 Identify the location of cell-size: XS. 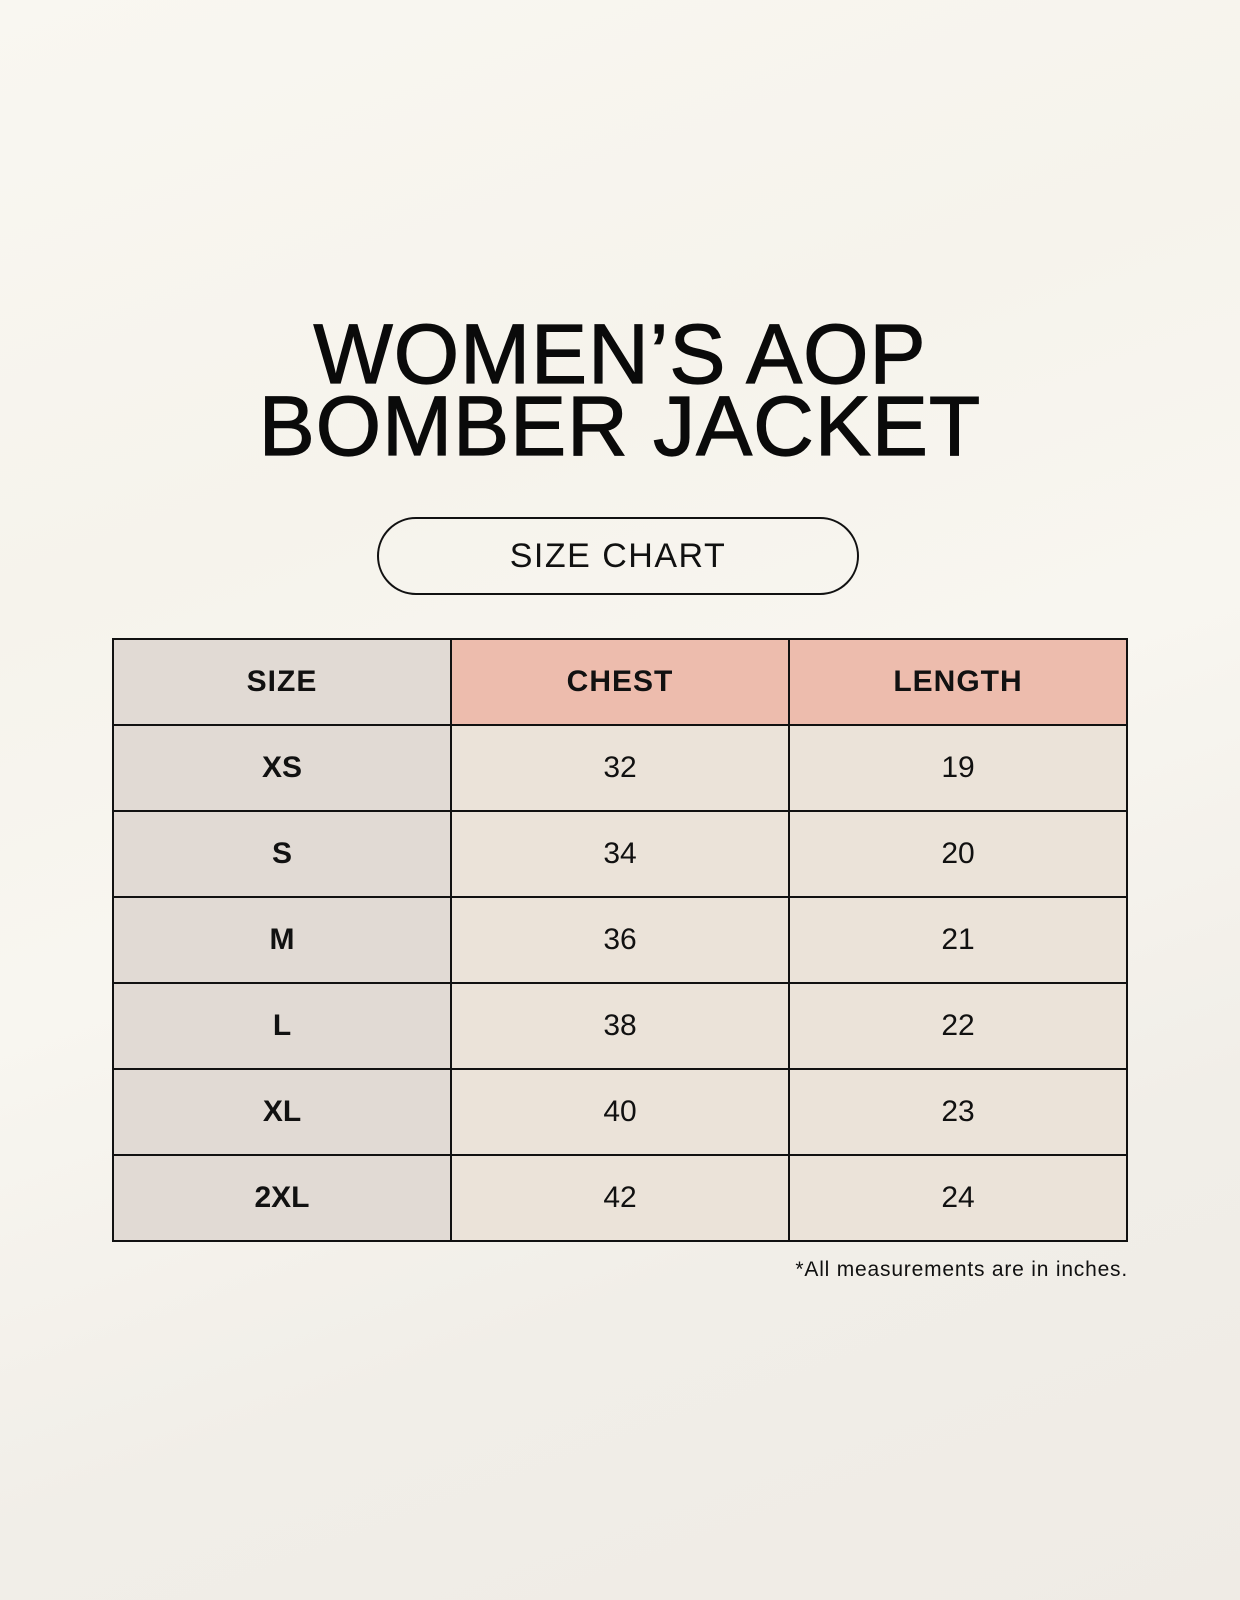
(282, 768).